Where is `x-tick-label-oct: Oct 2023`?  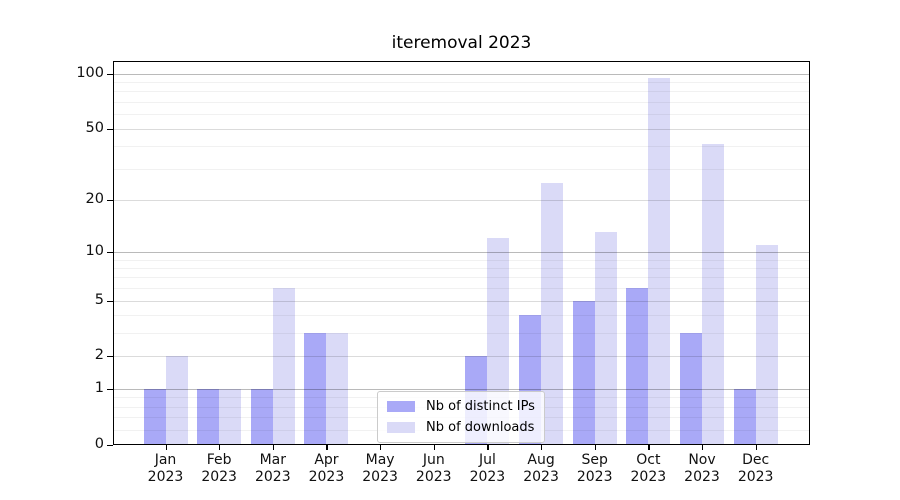
x-tick-label-oct: Oct 2023 is located at coordinates (648, 468).